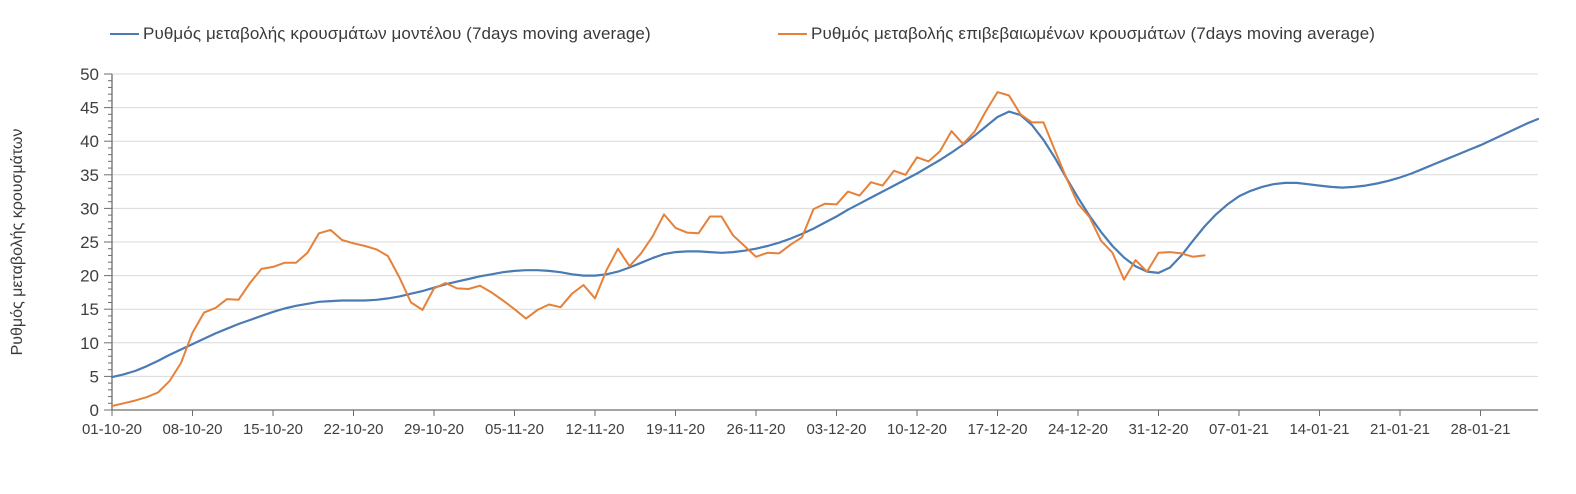 This screenshot has height=494, width=1576. What do you see at coordinates (917, 429) in the screenshot?
I see `x-tick-label: 10-12-20` at bounding box center [917, 429].